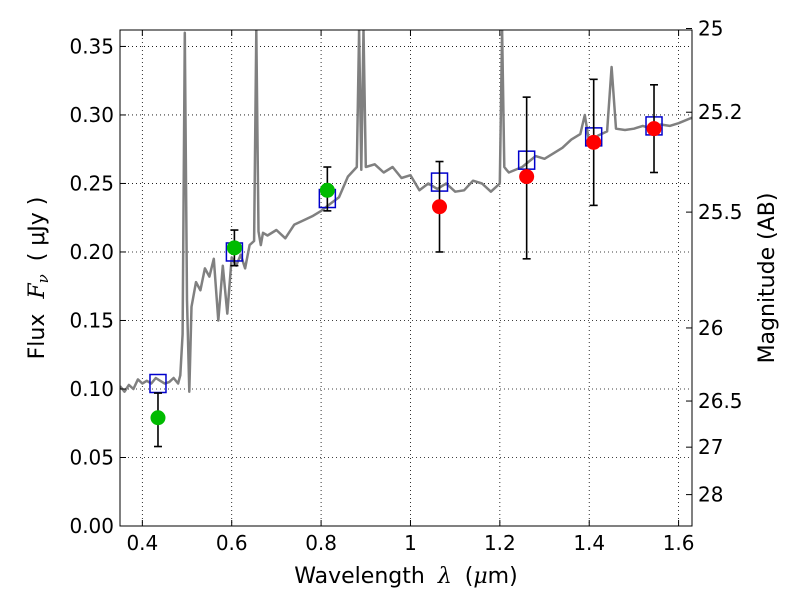  I want to click on y-axis-label: Flux Fν ( μJy ), so click(39, 278).